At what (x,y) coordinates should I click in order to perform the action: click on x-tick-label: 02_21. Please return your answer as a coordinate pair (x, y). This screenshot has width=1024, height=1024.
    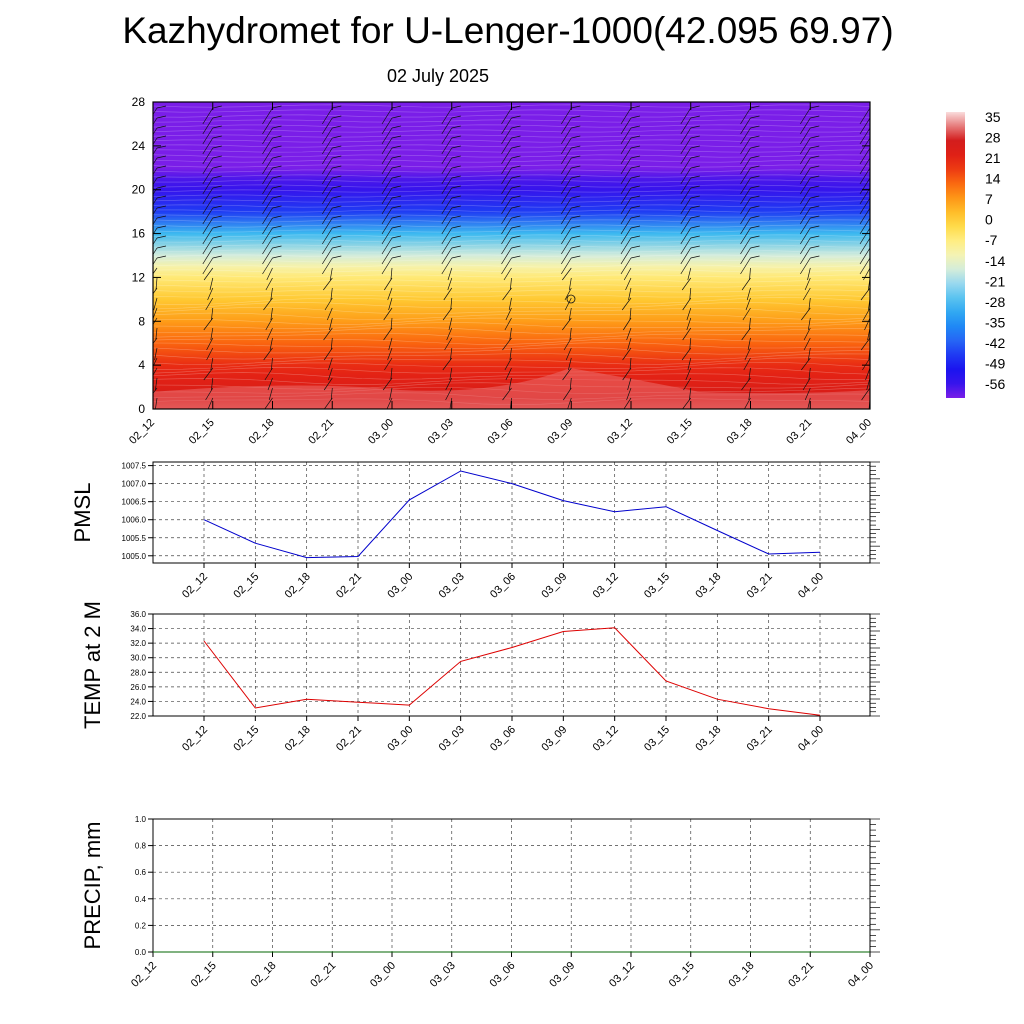
    Looking at the image, I should click on (323, 975).